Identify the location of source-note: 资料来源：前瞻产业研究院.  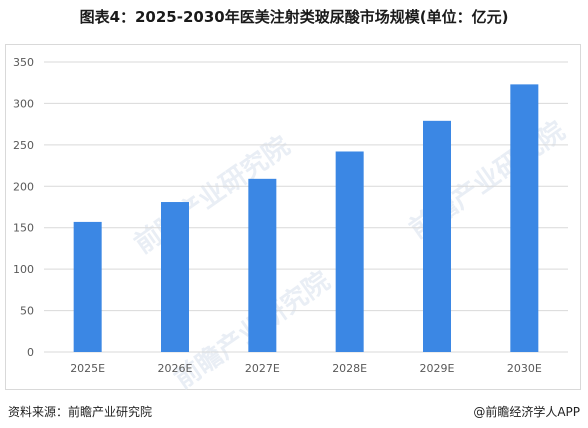
(80, 412).